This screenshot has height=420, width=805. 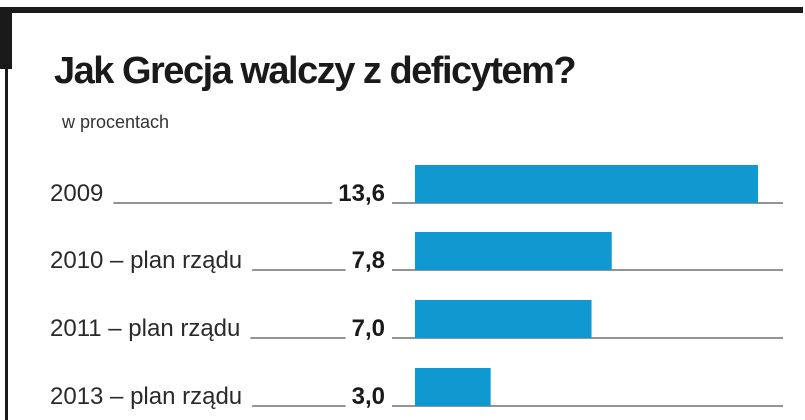 What do you see at coordinates (315, 71) in the screenshot?
I see `chart-title: Jak Grecja walczy z deficytem?` at bounding box center [315, 71].